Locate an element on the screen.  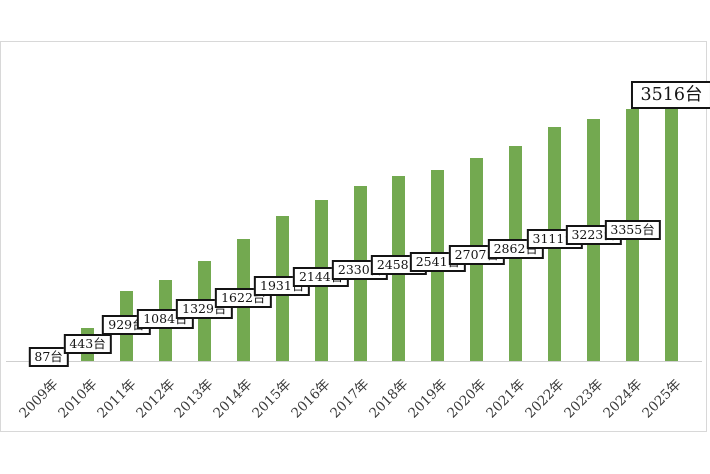
x-axis-label: 2010年 is located at coordinates (77, 399).